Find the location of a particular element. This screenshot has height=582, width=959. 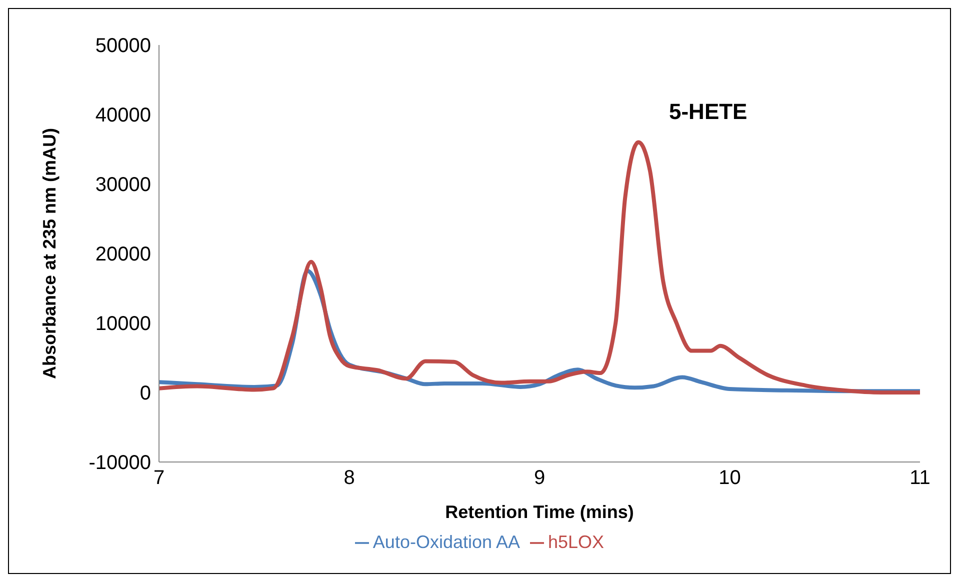

x-tick-label: 9 is located at coordinates (540, 478).